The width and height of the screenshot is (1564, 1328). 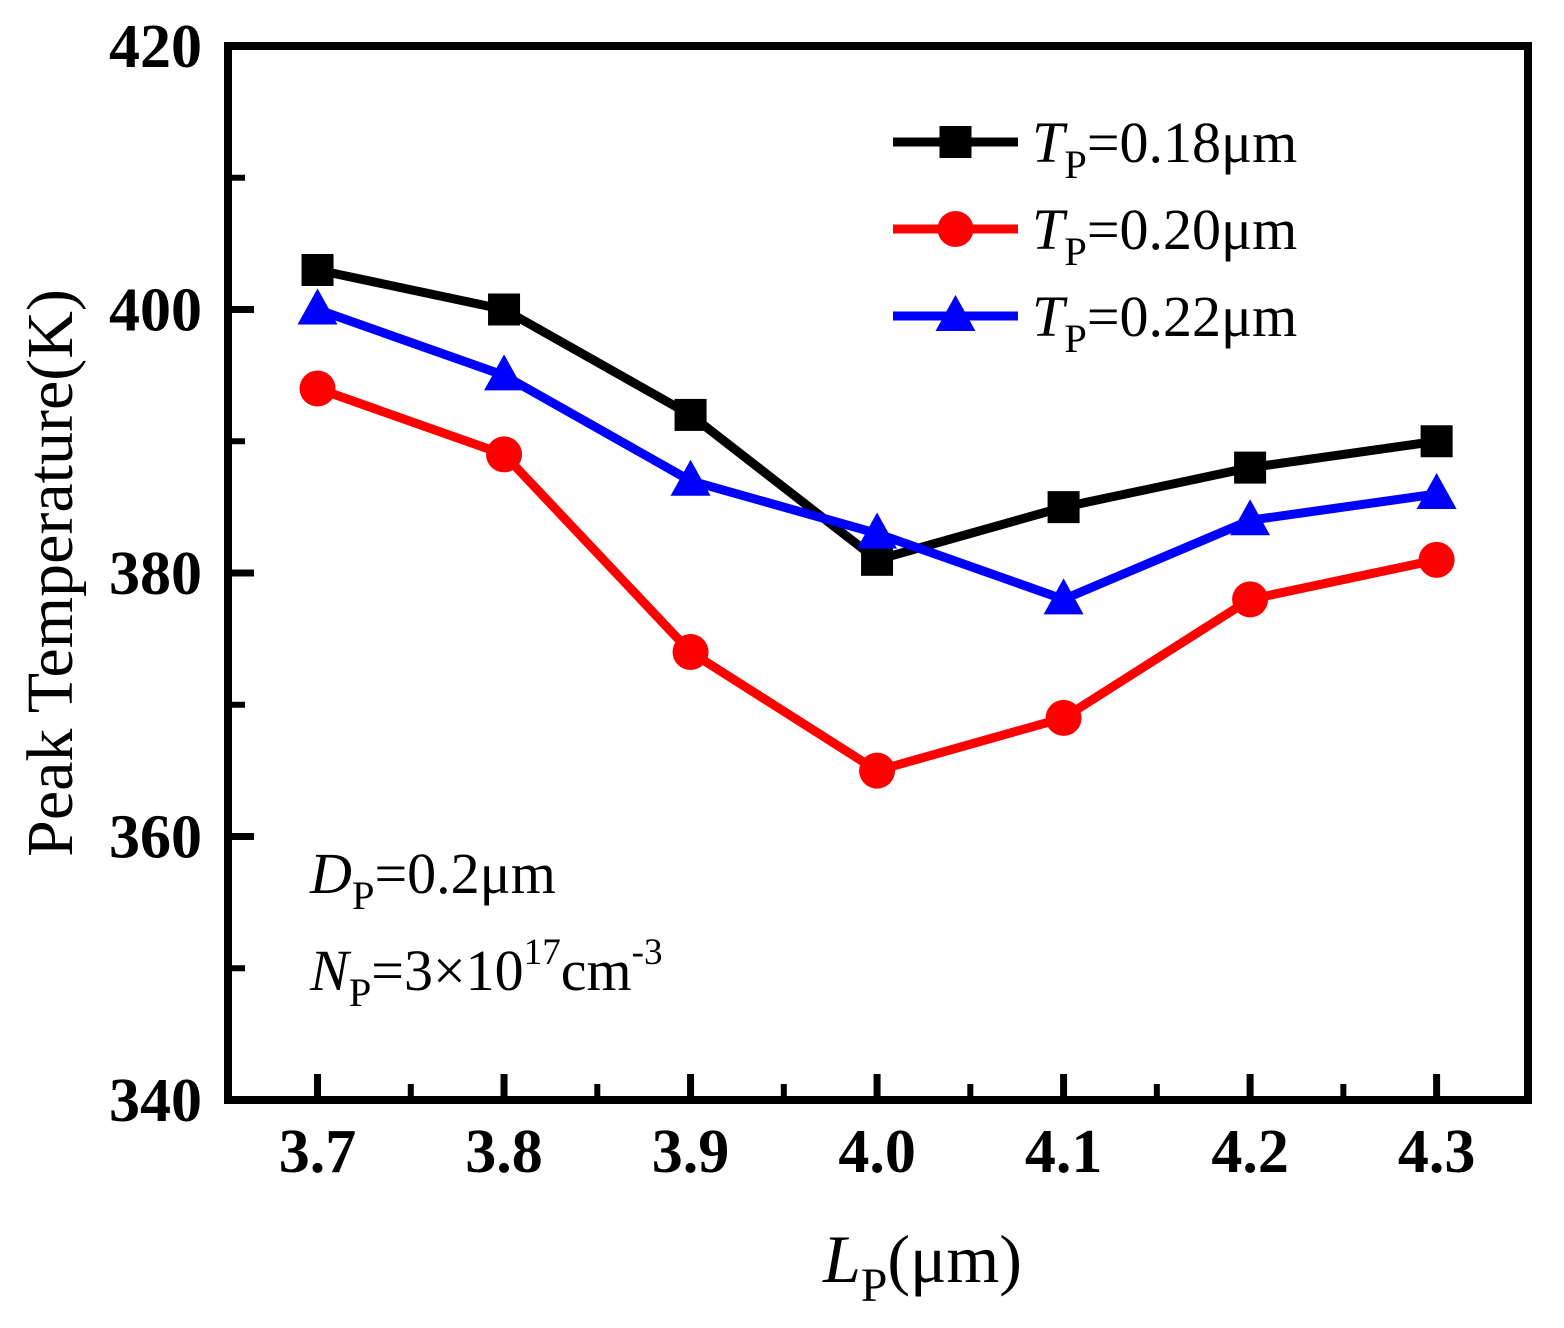 What do you see at coordinates (1164, 148) in the screenshot?
I see `legend-label-T_P=0.18um: TP=0.18μm` at bounding box center [1164, 148].